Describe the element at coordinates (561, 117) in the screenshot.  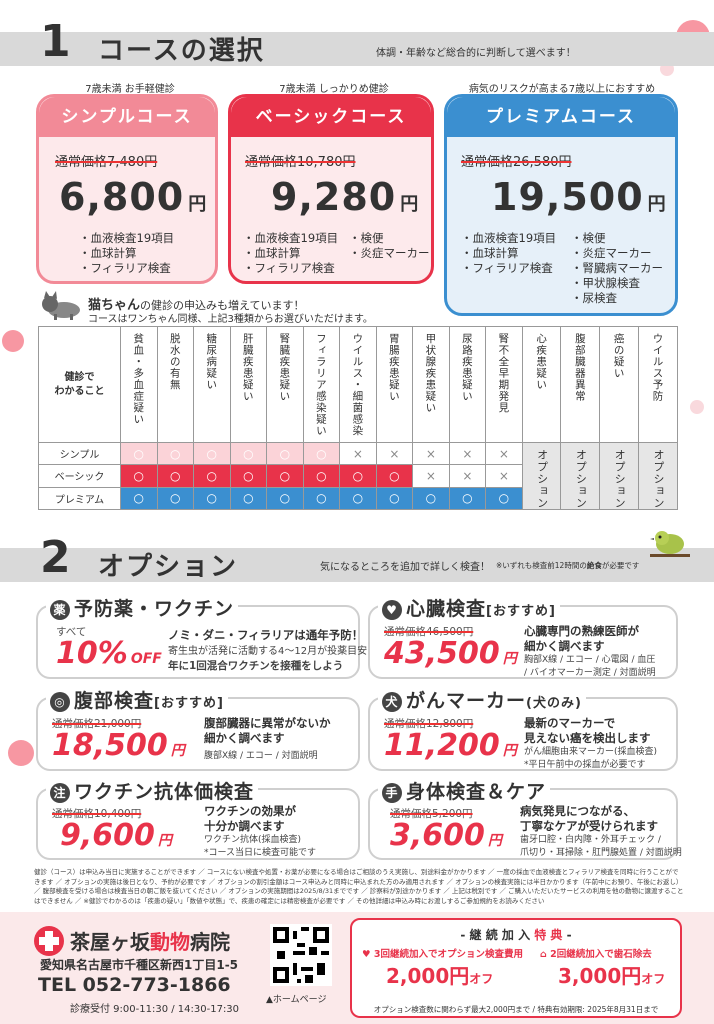
I see `course-name: プレミアムコース` at that location.